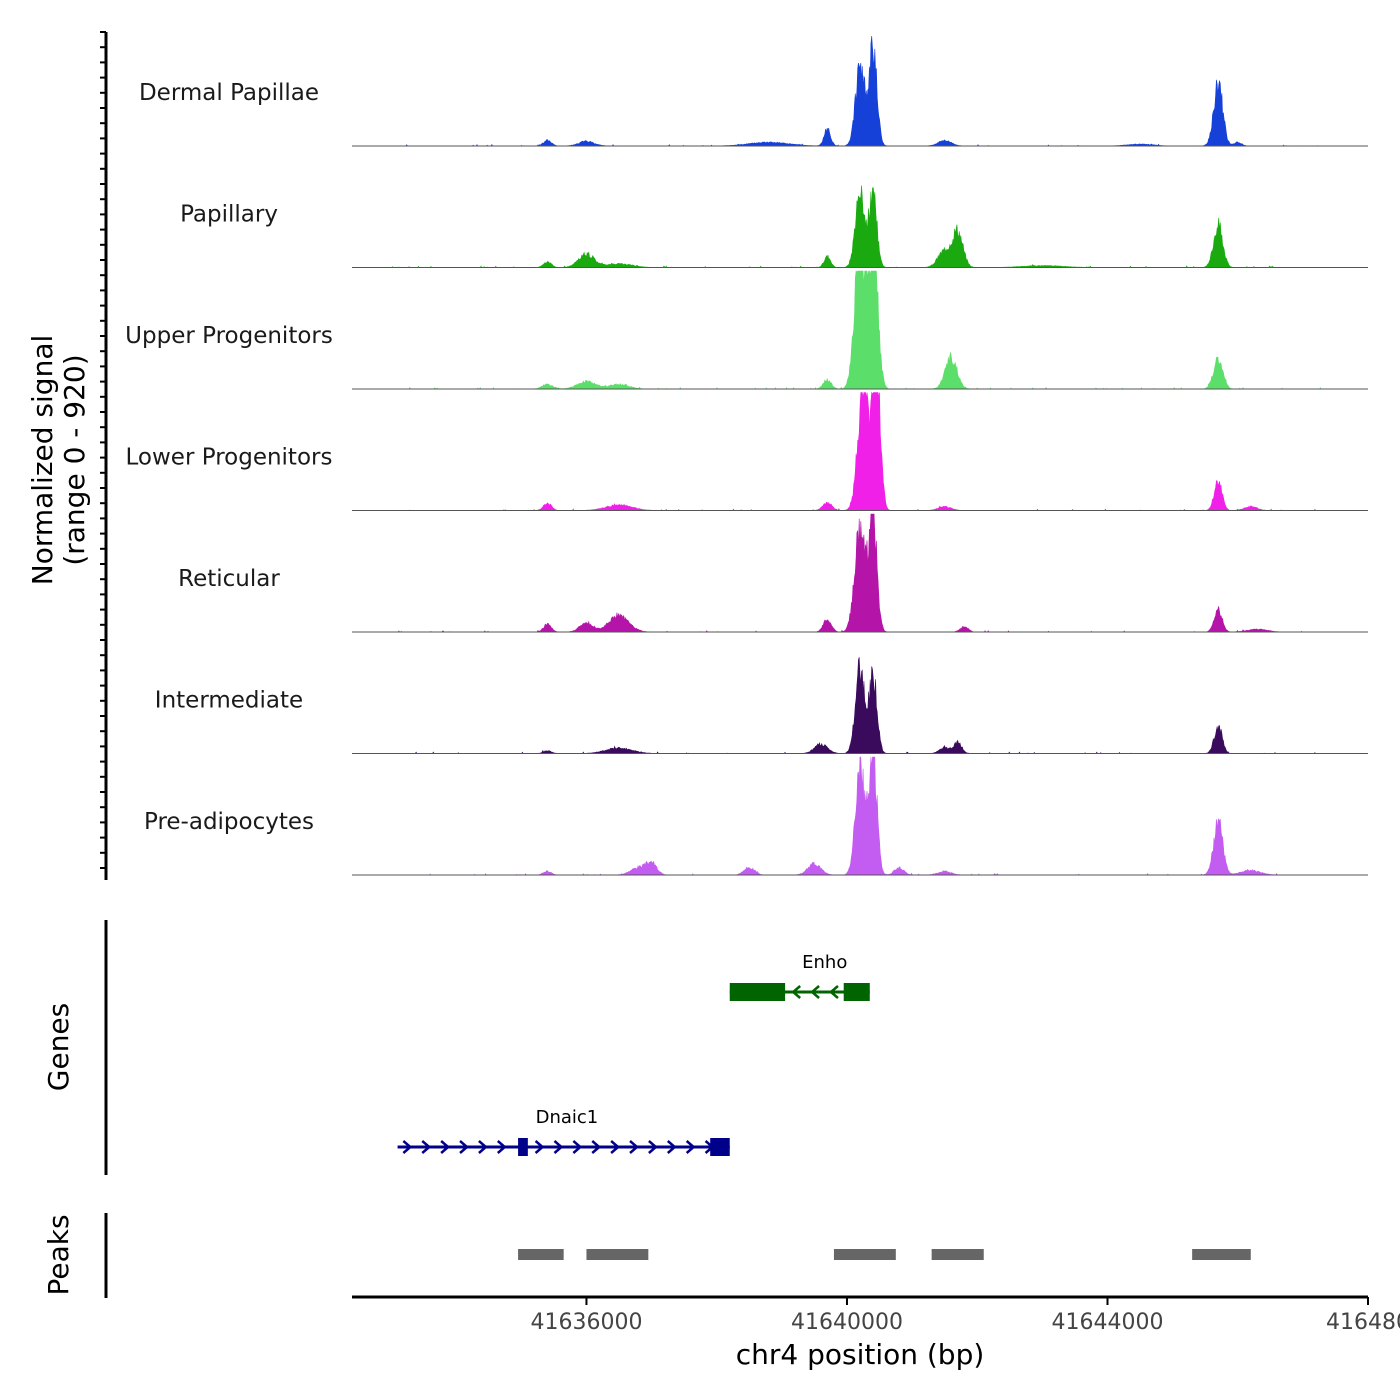 The width and height of the screenshot is (1400, 1400). I want to click on track-label: Pre-adipocytes, so click(229, 822).